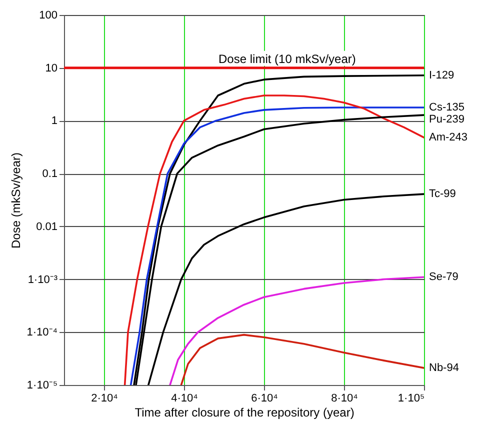 Image resolution: width=500 pixels, height=448 pixels. I want to click on y-axis-title: Dose (mkSv/year), so click(15, 200).